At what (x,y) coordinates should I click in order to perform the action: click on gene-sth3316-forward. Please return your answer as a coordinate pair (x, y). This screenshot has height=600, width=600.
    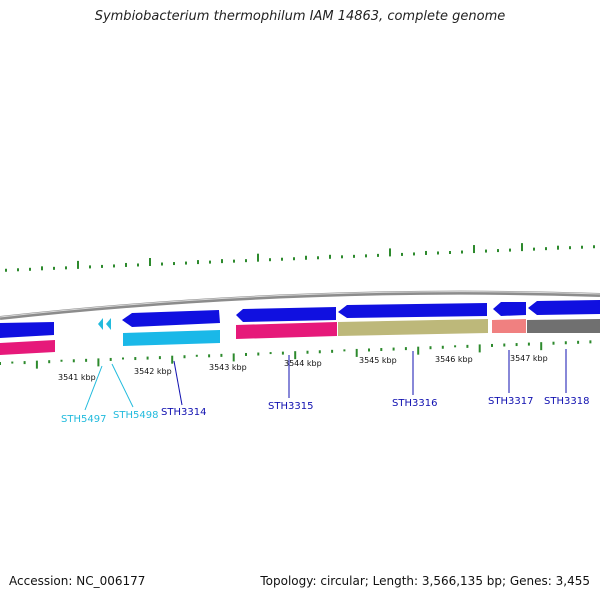
    Looking at the image, I should click on (412, 310).